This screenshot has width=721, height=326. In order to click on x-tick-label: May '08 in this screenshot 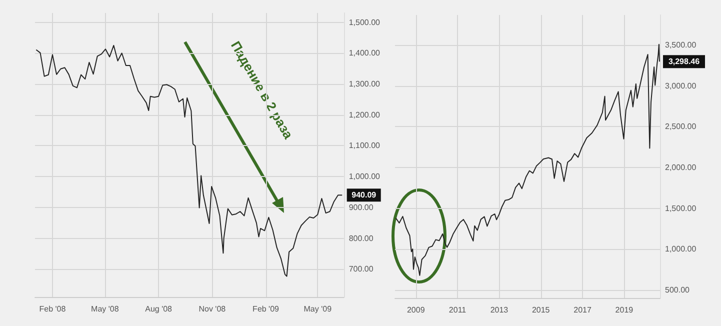, I will do `click(105, 309)`.